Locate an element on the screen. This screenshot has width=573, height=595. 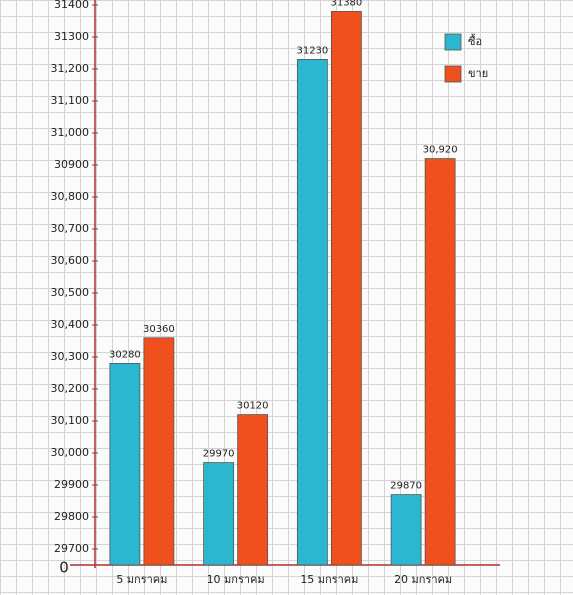
x-tick-label: 5 มกราคม is located at coordinates (141, 579).